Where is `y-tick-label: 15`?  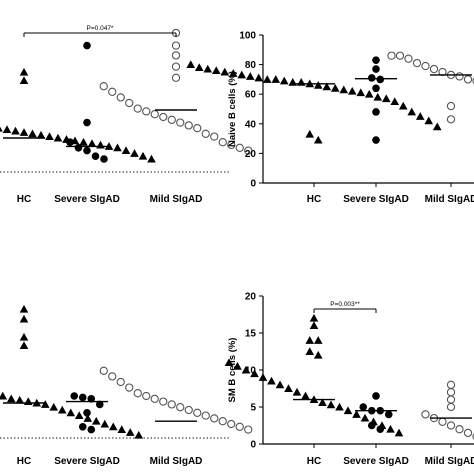
y-tick-label: 15 is located at coordinates (251, 334).